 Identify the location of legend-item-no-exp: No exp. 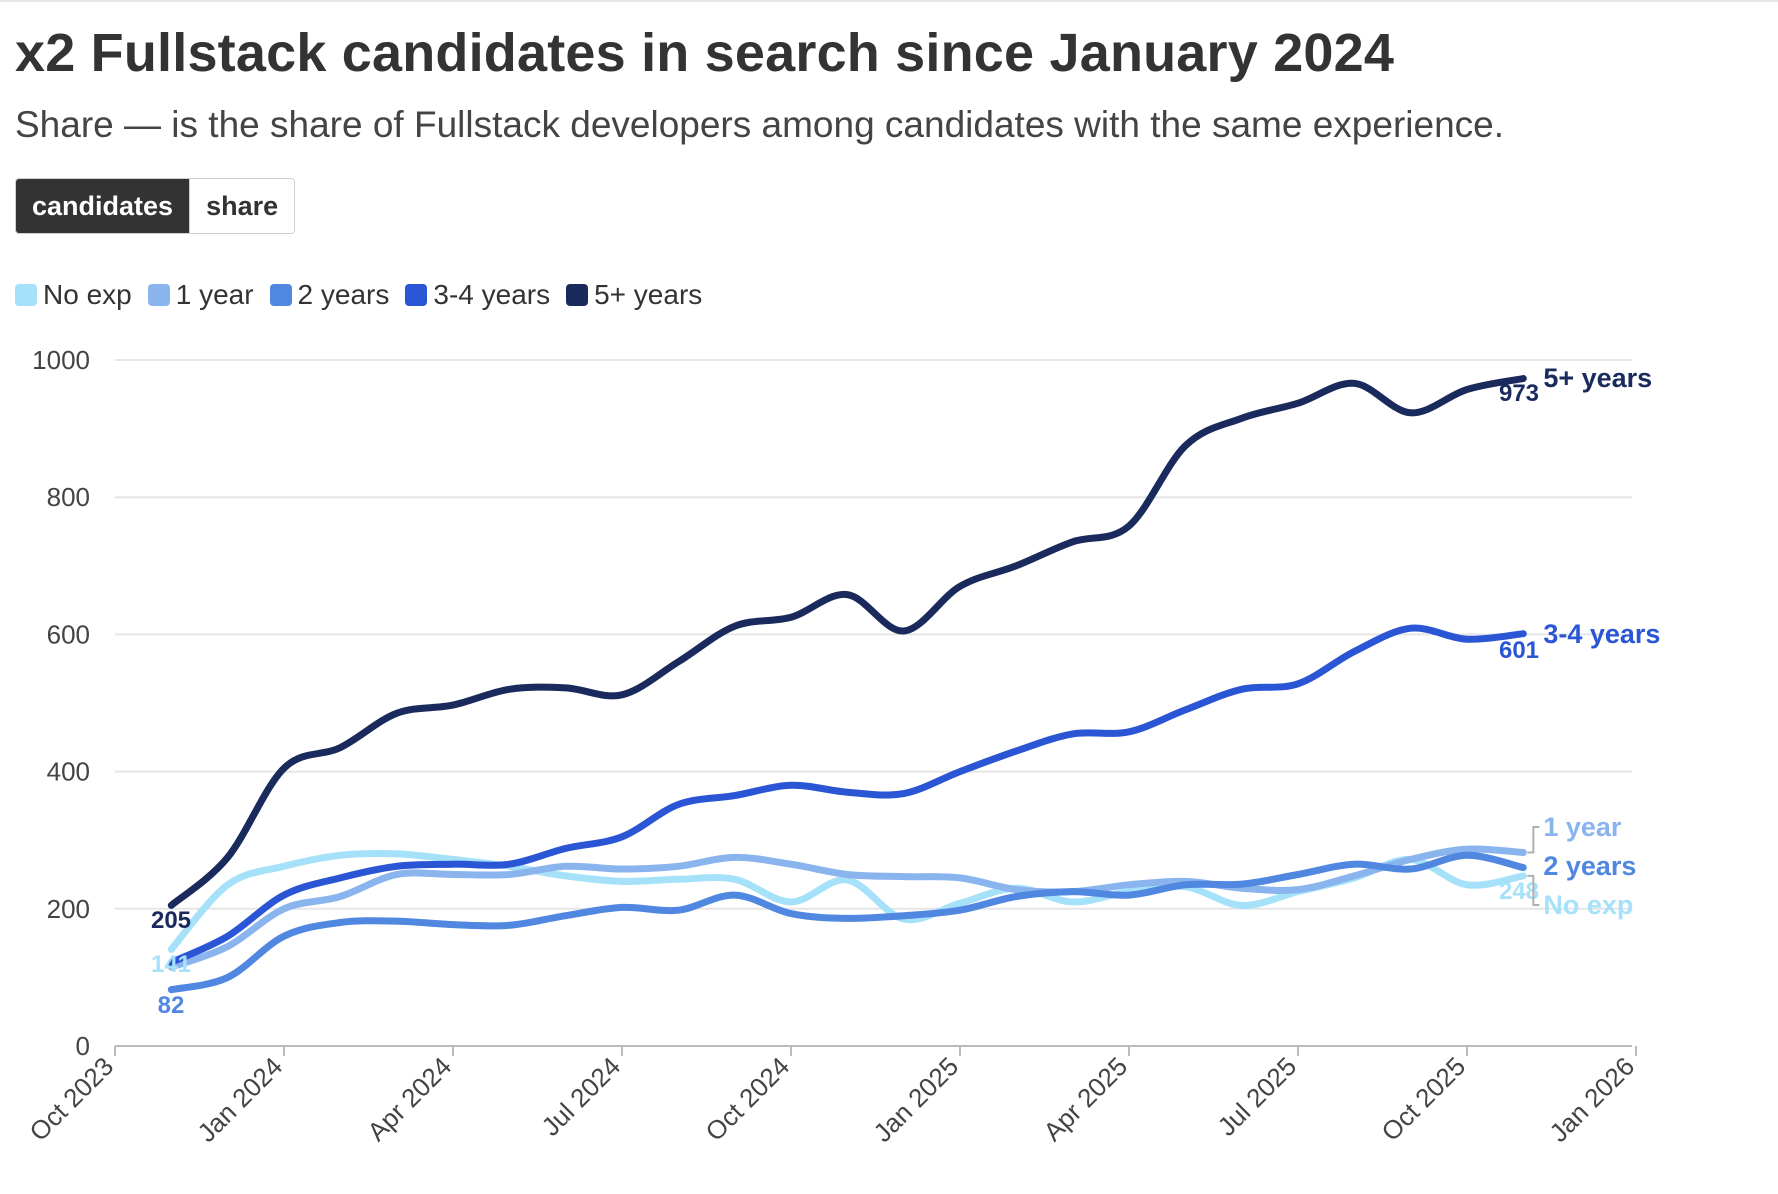
(73, 295).